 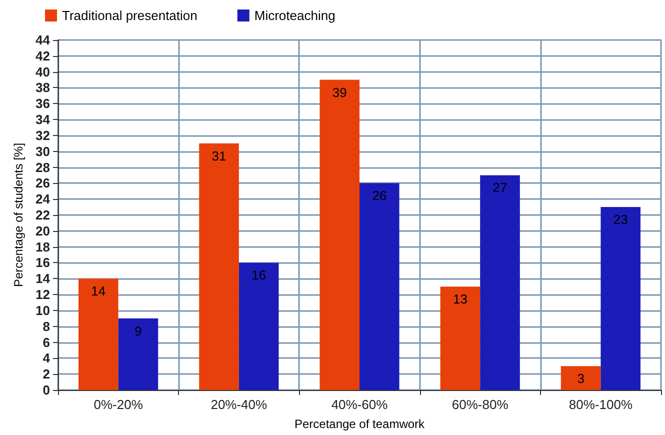 What do you see at coordinates (19, 215) in the screenshot?
I see `y-axis-title: Percentage of students [%]` at bounding box center [19, 215].